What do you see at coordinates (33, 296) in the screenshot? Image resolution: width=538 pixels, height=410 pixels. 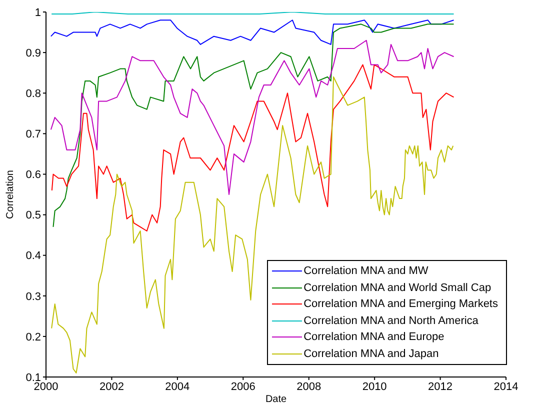 I see `y-tick-label: 0.3` at bounding box center [33, 296].